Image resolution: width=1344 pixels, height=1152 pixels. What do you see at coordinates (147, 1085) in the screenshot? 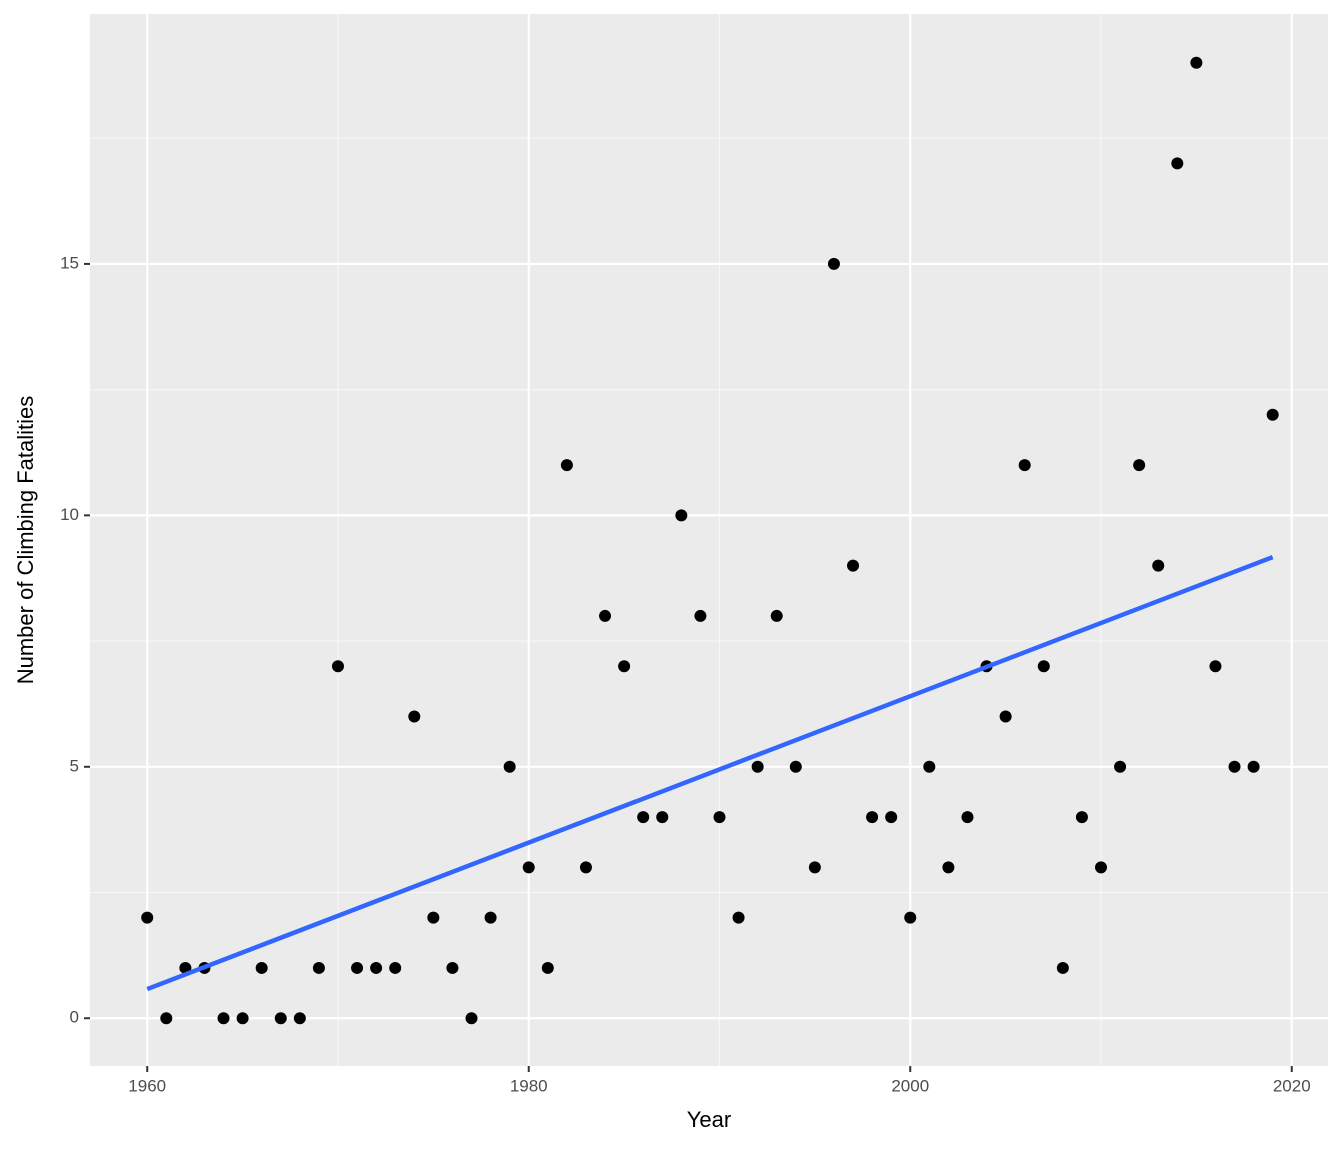
I see `x-tick-label: 1960` at bounding box center [147, 1085].